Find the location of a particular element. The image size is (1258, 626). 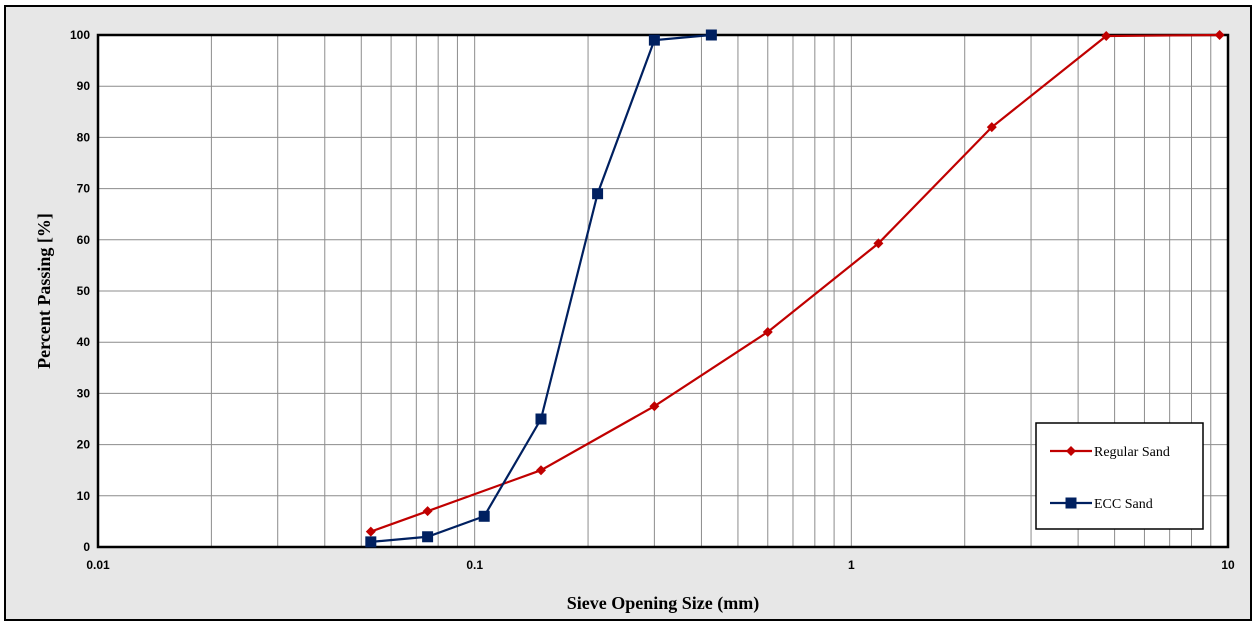

y-axis-title: Percent Passing [%] is located at coordinates (44, 291).